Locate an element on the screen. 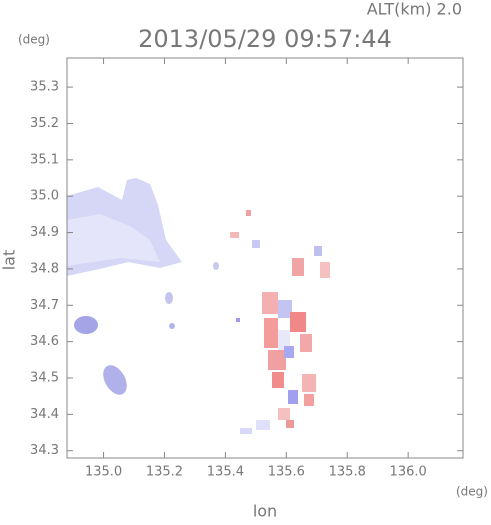 Image resolution: width=491 pixels, height=525 pixels. x-tick-label: 135.4 is located at coordinates (225, 472).